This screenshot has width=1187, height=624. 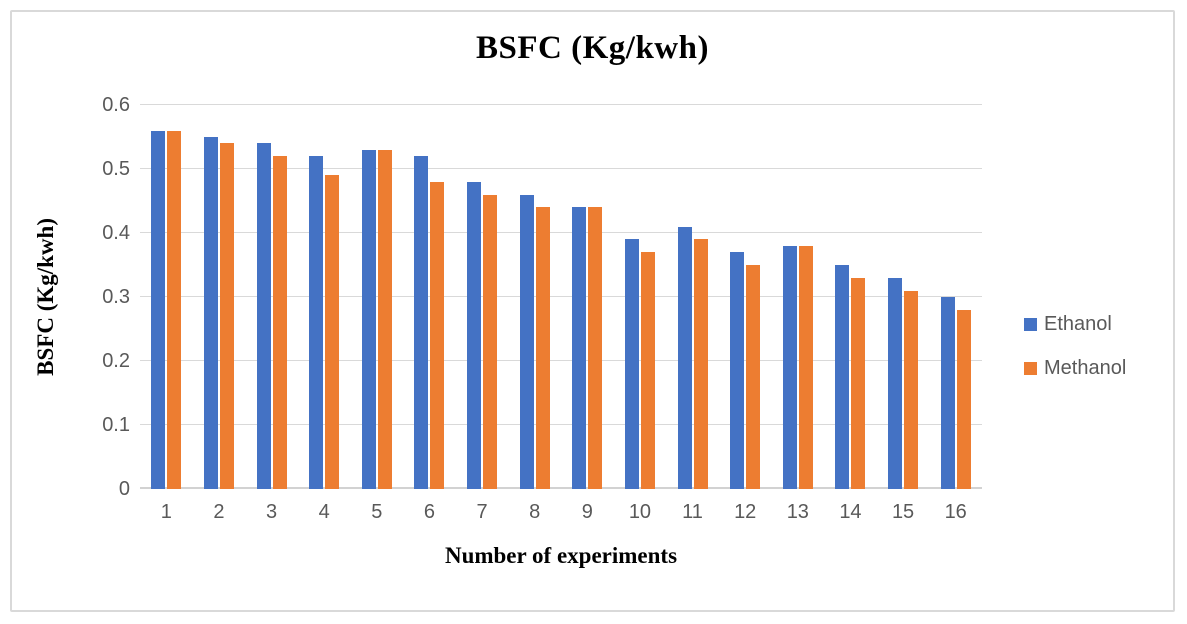 What do you see at coordinates (561, 488) in the screenshot?
I see `x-axis-line` at bounding box center [561, 488].